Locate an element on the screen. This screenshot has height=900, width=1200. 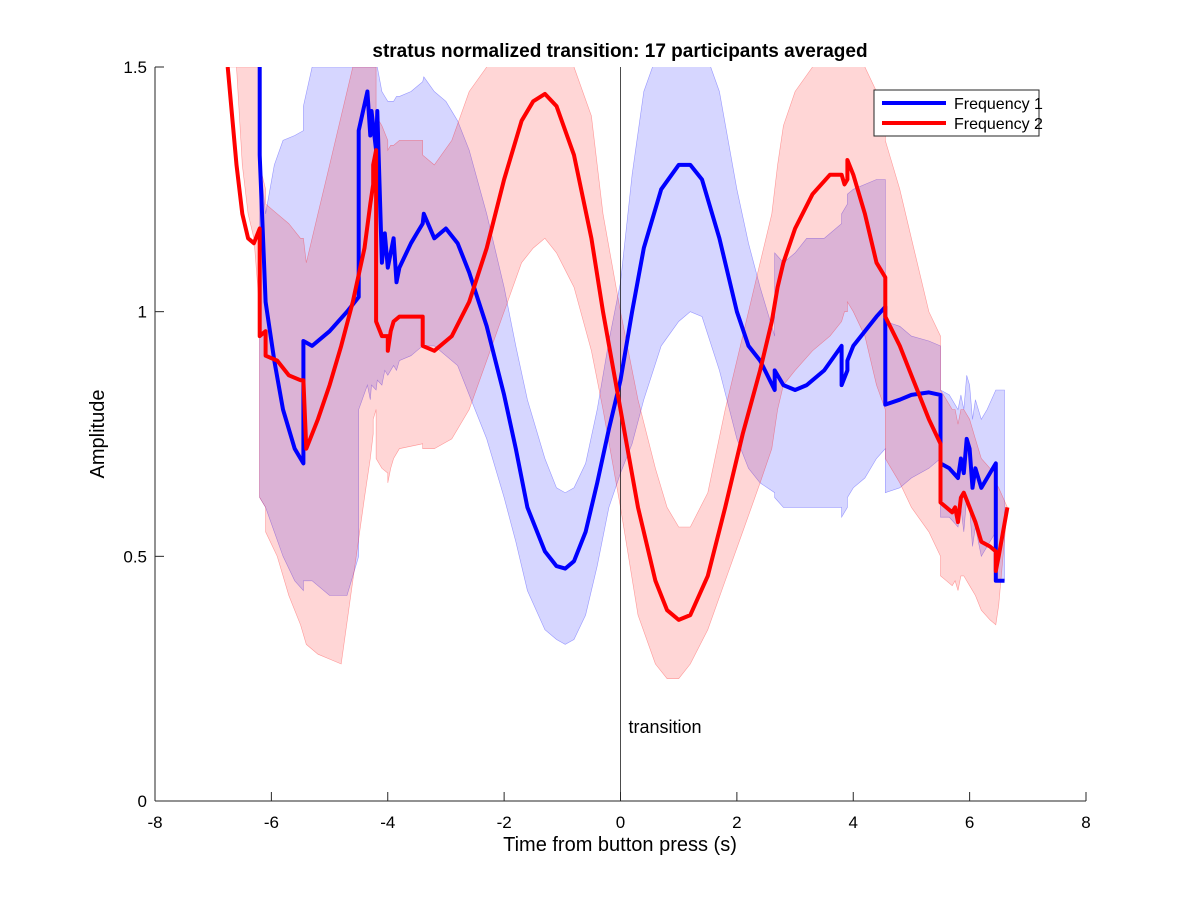
y-tick-label: 1.5 is located at coordinates (135, 67).